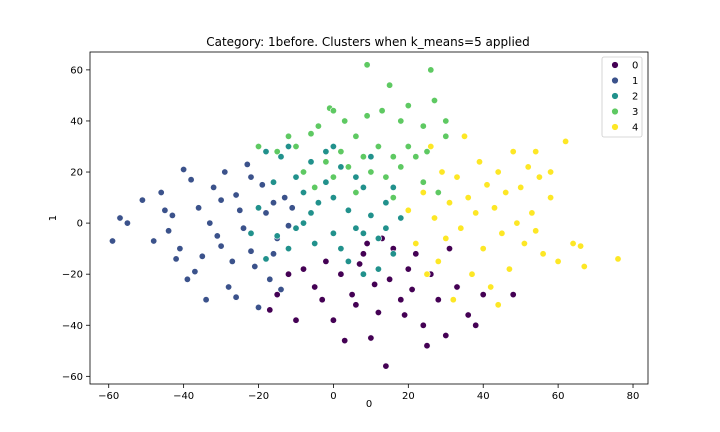 Image resolution: width=720 pixels, height=432 pixels. Describe the element at coordinates (368, 393) in the screenshot. I see `x-axis-ticks: −60 −40 −20 0 20 40 60 80` at that location.